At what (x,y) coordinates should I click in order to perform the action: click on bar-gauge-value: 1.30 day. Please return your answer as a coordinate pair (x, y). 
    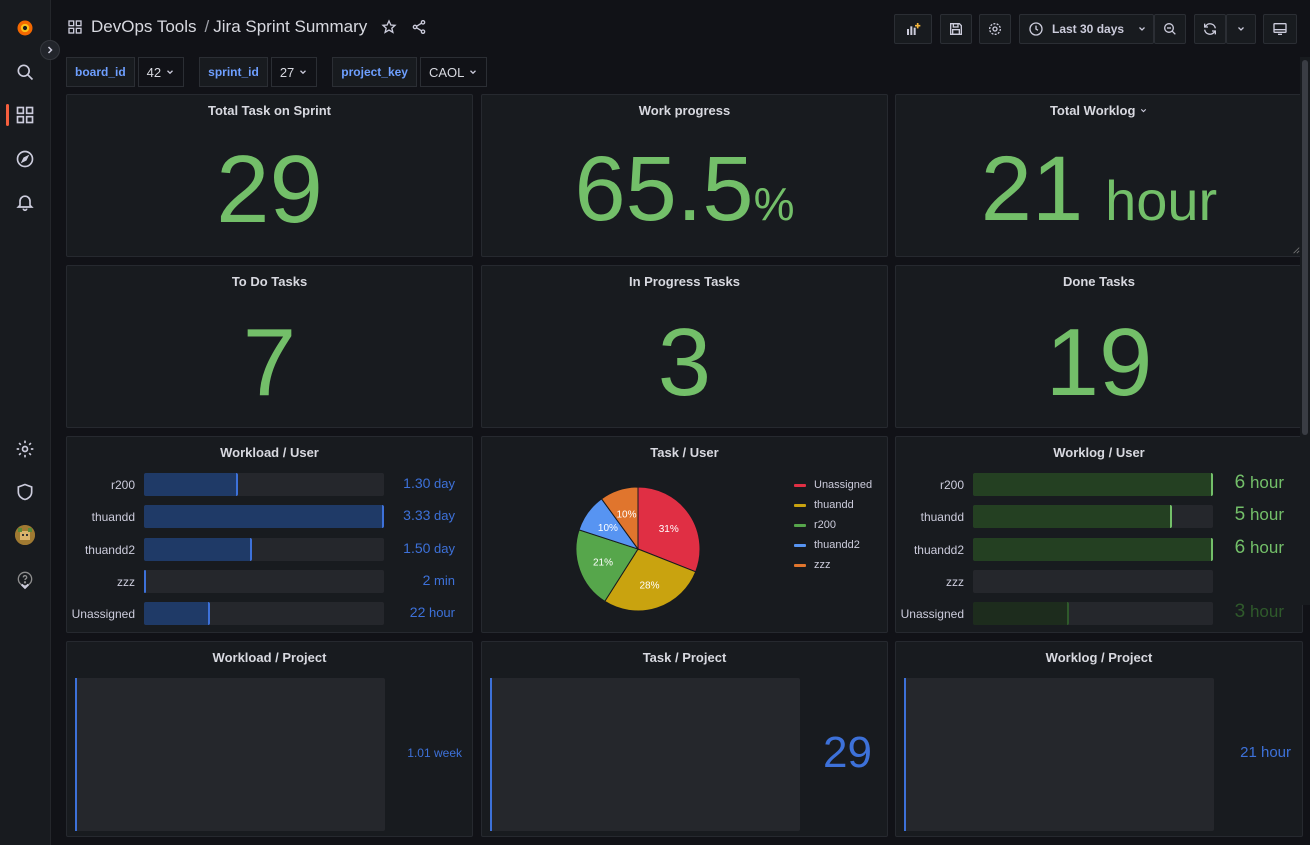
    Looking at the image, I should click on (421, 483).